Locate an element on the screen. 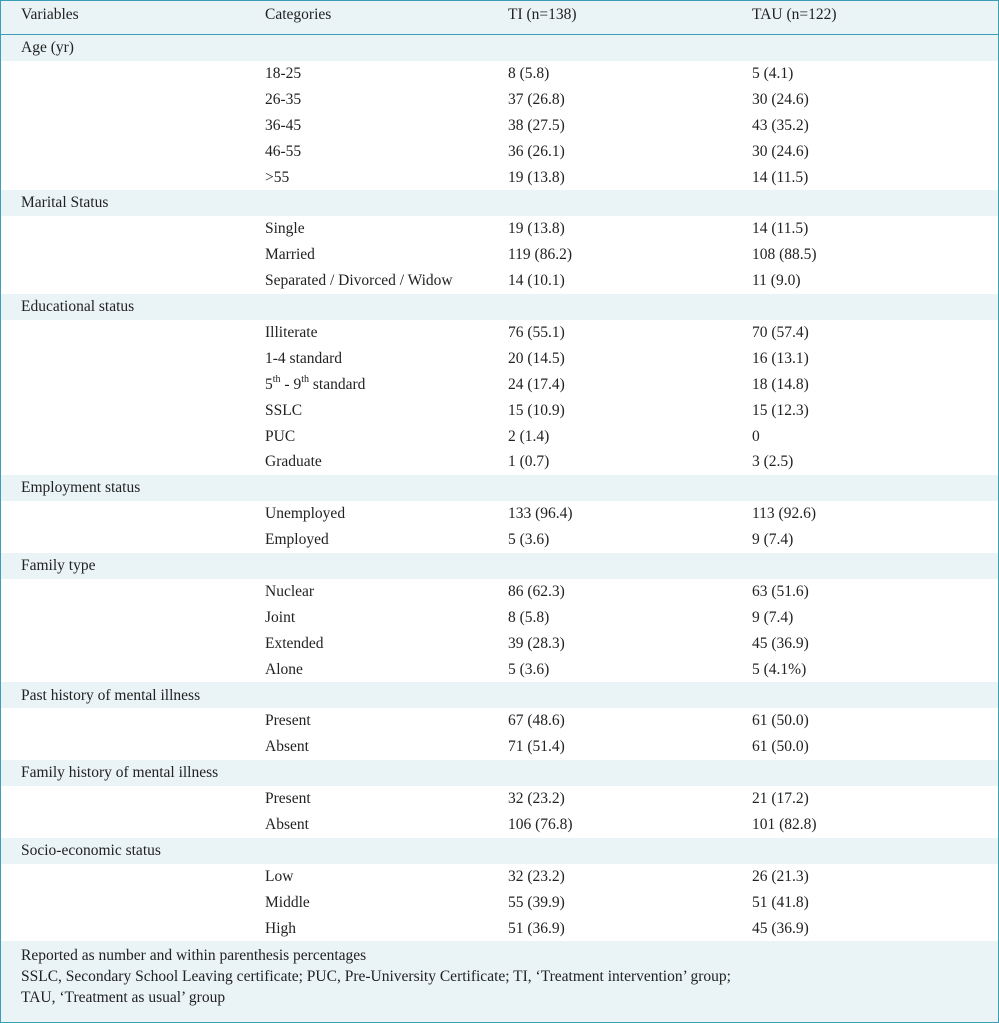  tau-value-cell: 51 (41.8) is located at coordinates (780, 902).